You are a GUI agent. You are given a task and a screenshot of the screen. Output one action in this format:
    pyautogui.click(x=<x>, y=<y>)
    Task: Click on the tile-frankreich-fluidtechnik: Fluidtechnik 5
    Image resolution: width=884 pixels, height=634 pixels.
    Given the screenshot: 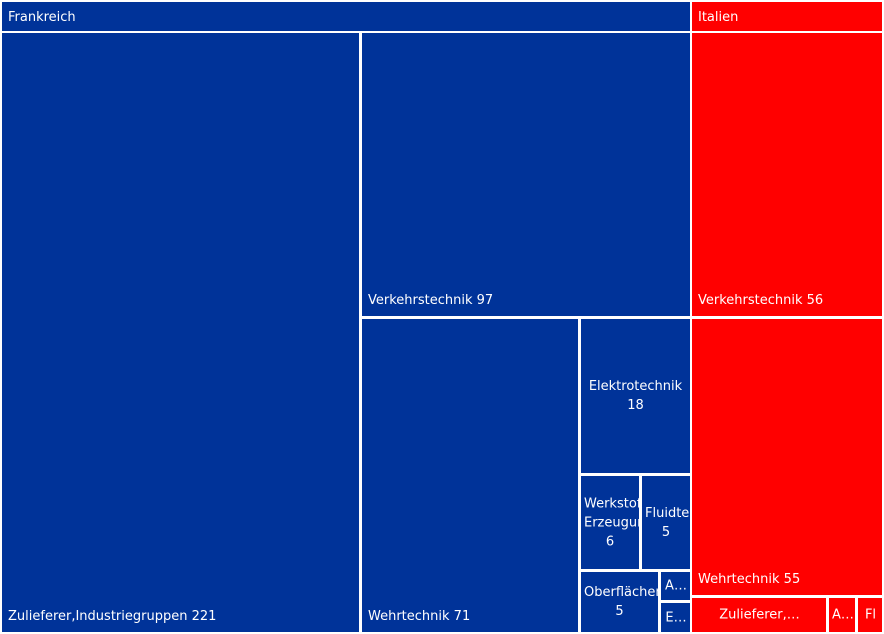 What is the action you would take?
    pyautogui.click(x=666, y=522)
    